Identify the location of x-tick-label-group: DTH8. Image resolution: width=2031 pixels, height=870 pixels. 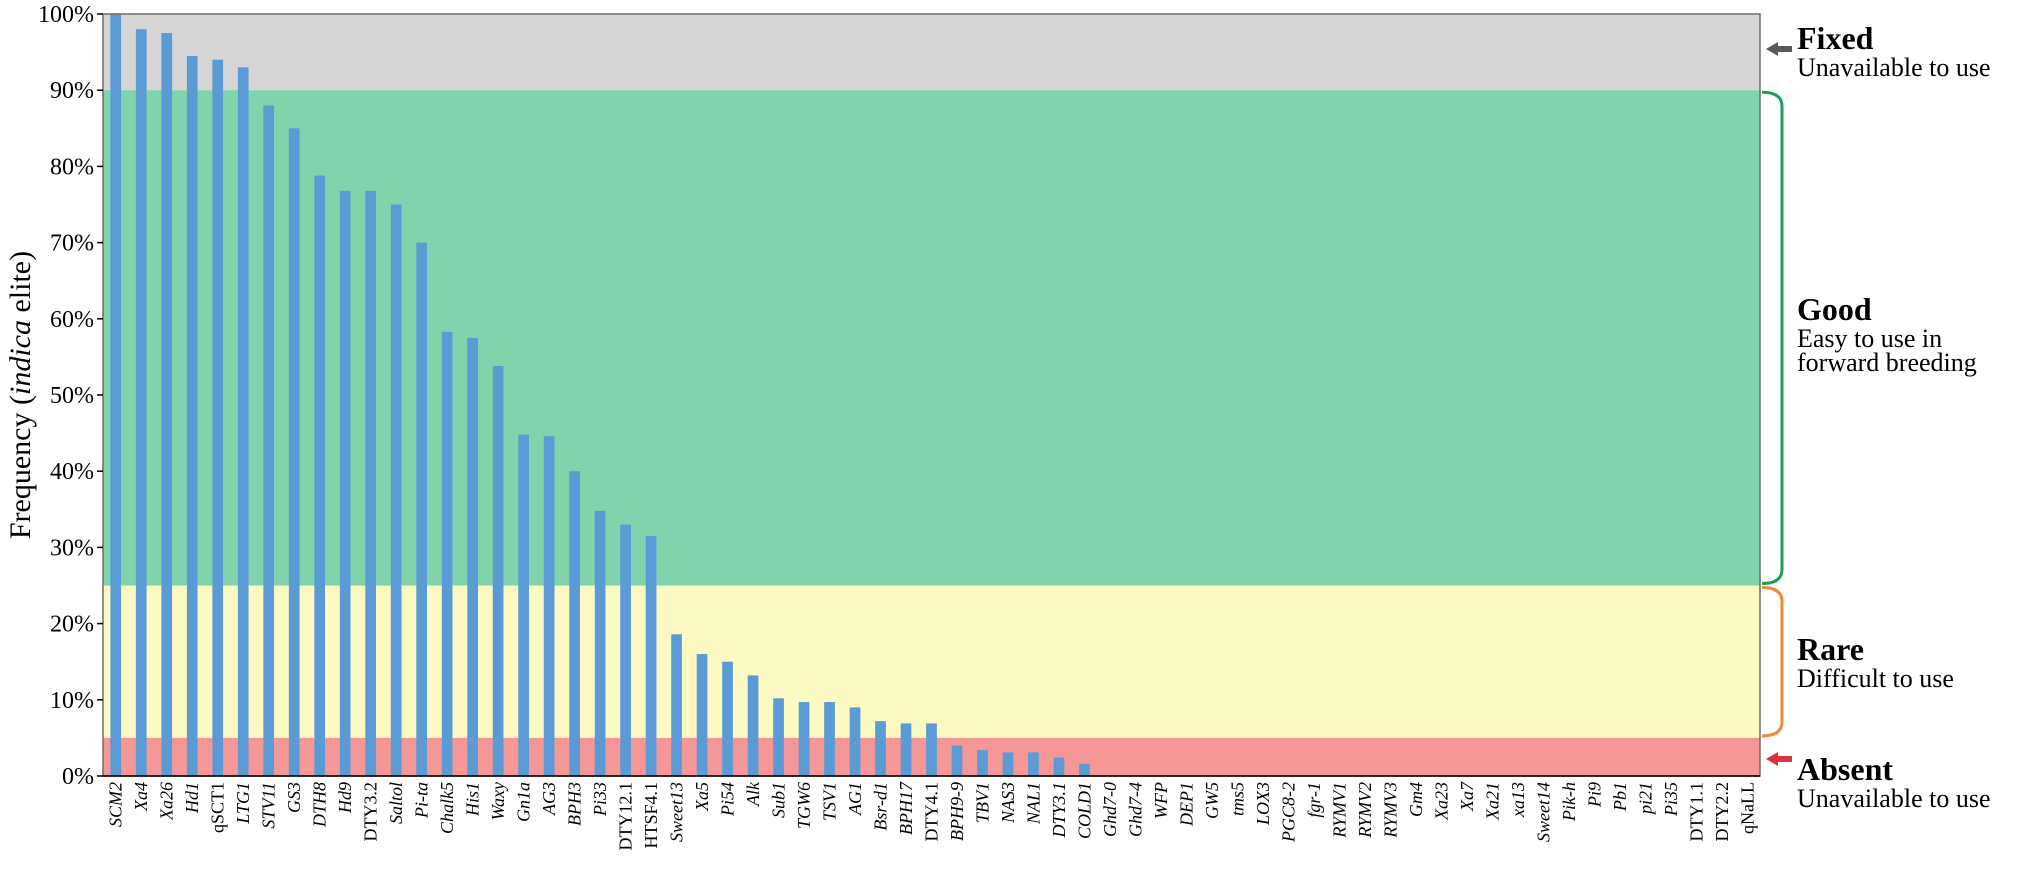
(320, 805).